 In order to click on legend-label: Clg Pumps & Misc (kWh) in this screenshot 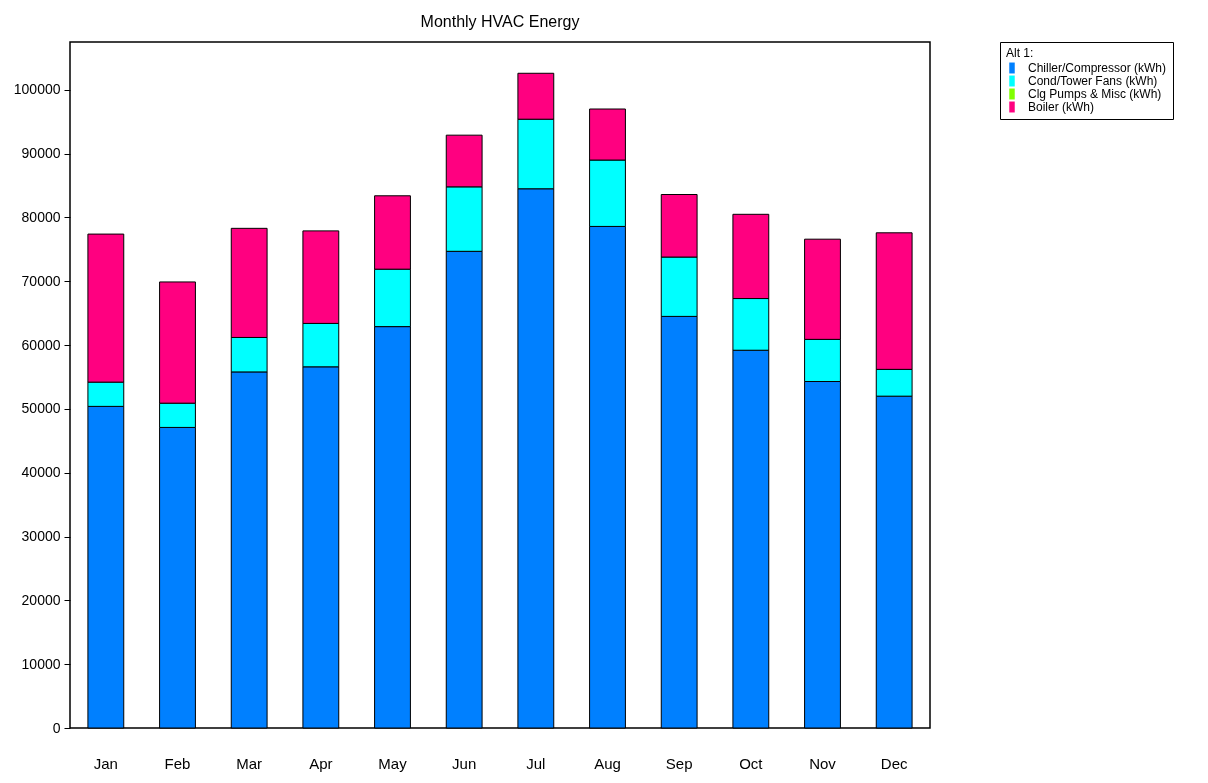, I will do `click(1095, 94)`.